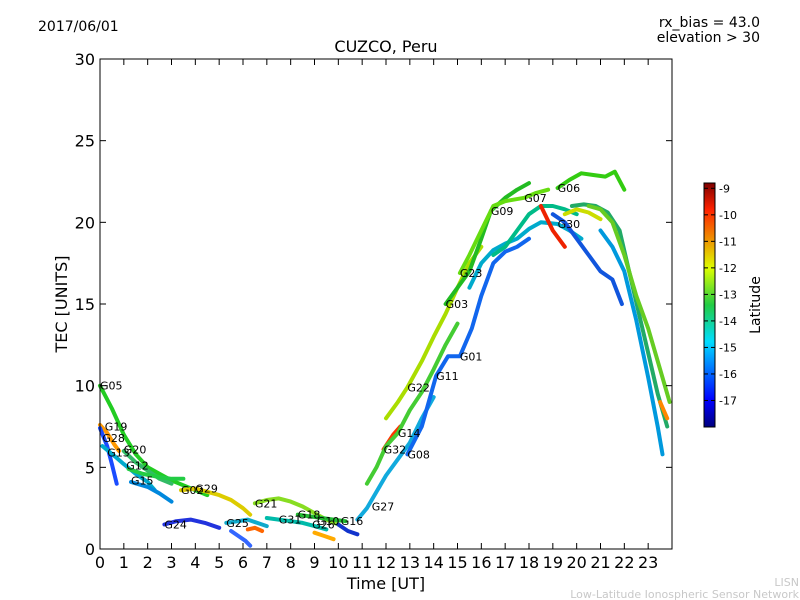 Image resolution: width=800 pixels, height=600 pixels. Describe the element at coordinates (135, 449) in the screenshot. I see `satellite-label-g20: G20` at that location.